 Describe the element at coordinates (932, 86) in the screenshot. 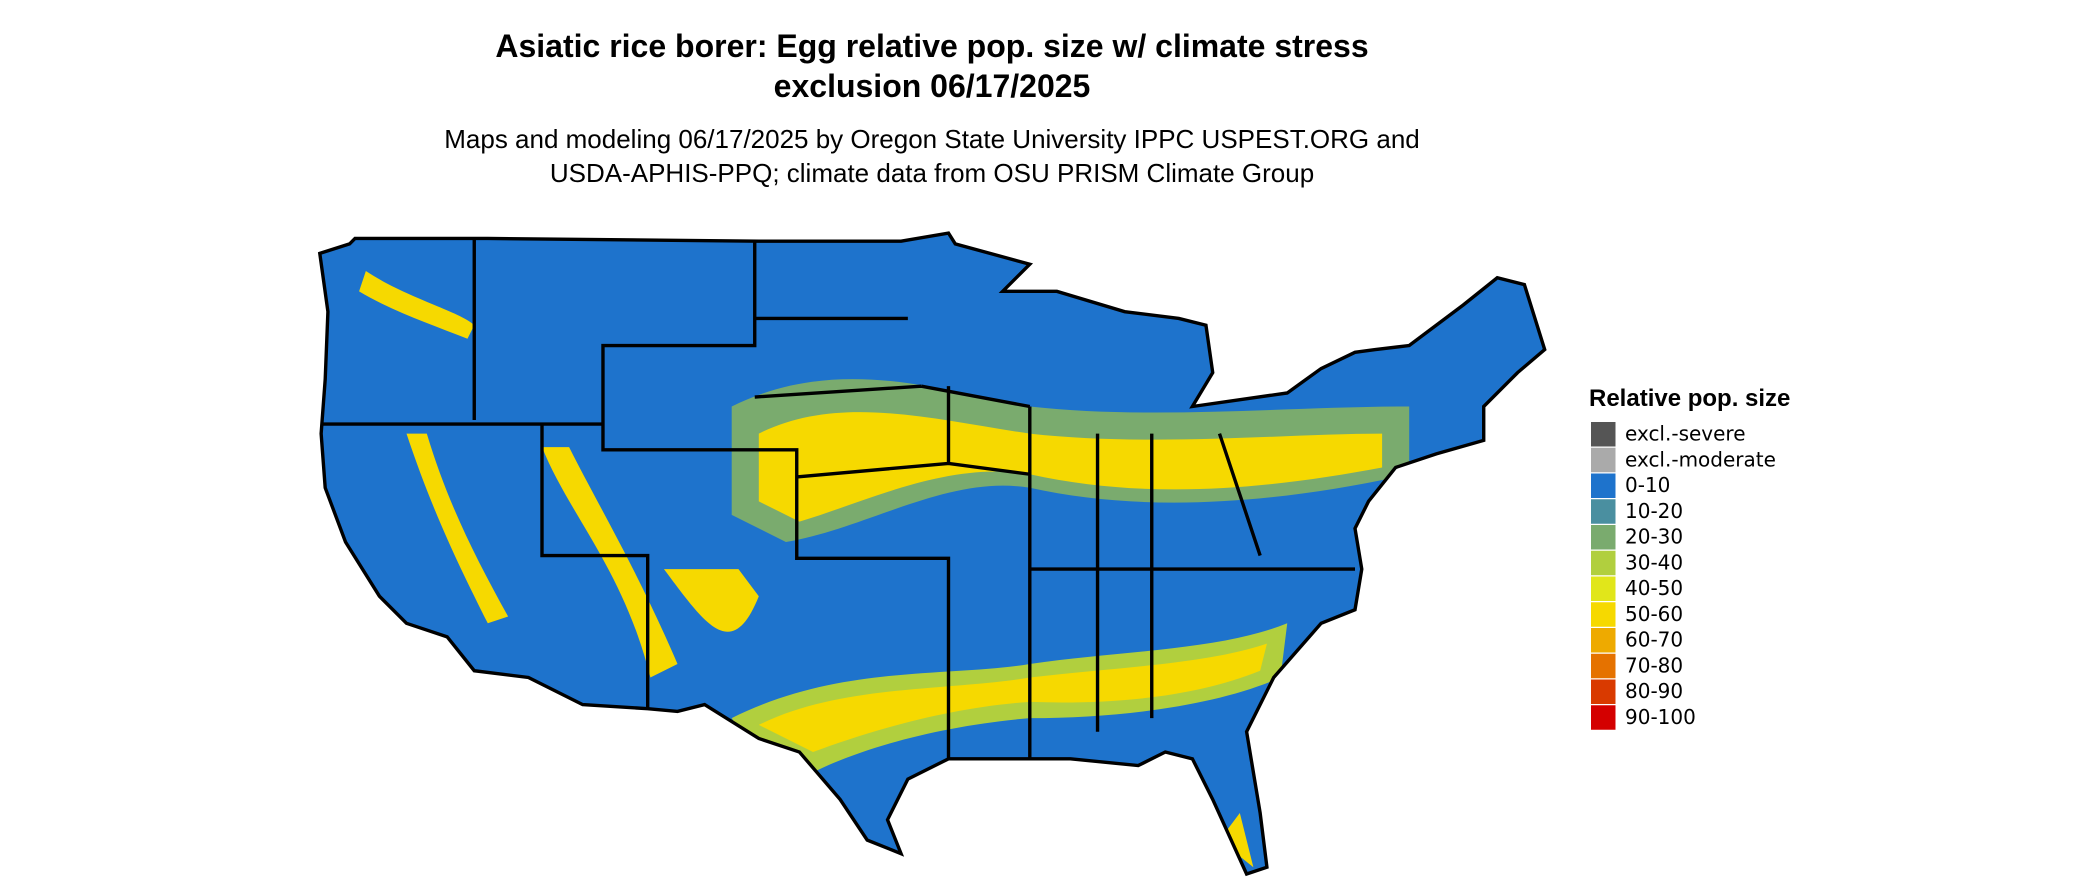

I see `title: exclusion 06/17/2025` at that location.